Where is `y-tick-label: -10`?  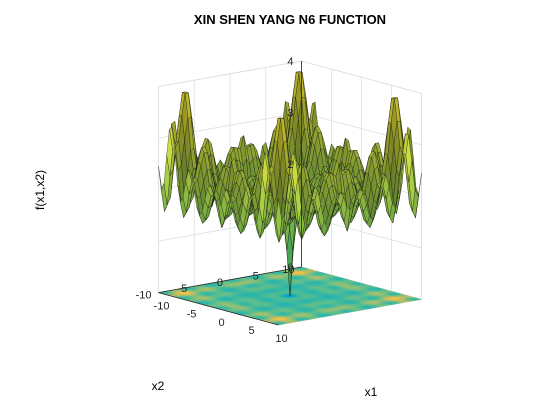 y-tick-label: -10 is located at coordinates (144, 296).